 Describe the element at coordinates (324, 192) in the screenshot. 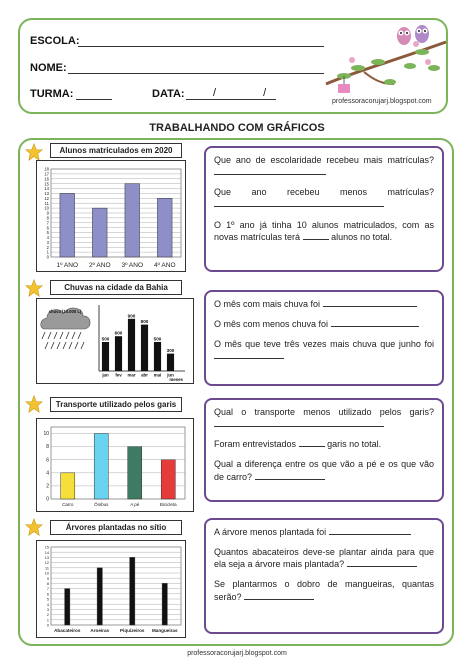

I see `q1-2-text: Que ano recebeu menos matrículas?` at that location.